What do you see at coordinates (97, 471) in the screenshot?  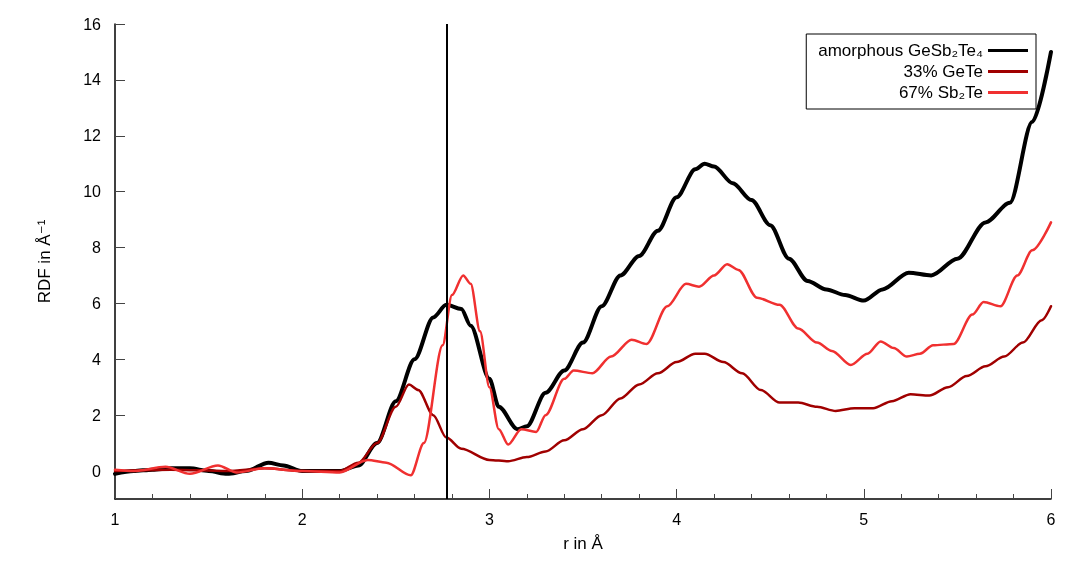 I see `y-tick-label: 0` at bounding box center [97, 471].